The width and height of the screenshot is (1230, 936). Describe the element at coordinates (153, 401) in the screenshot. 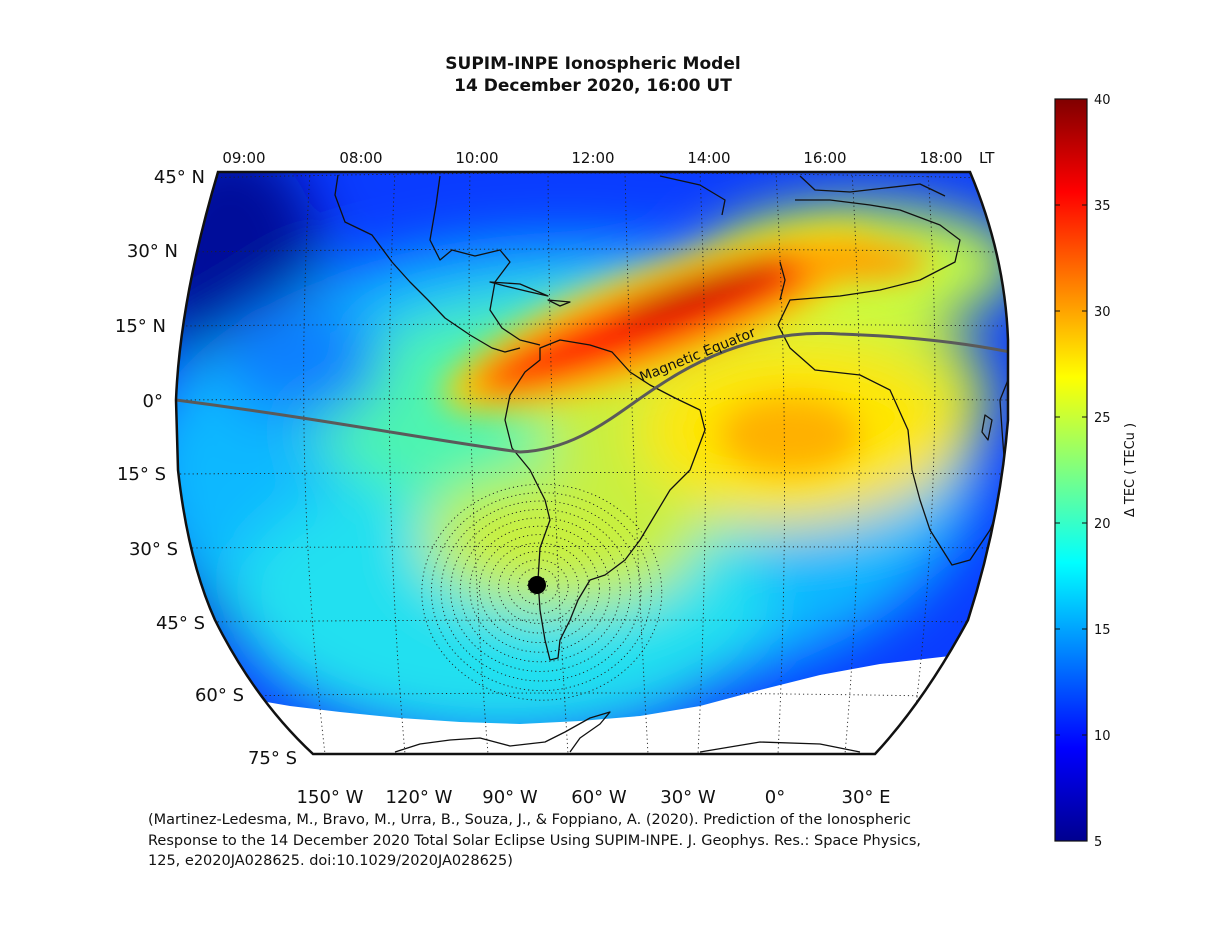

I see `lat-label: 0°` at that location.